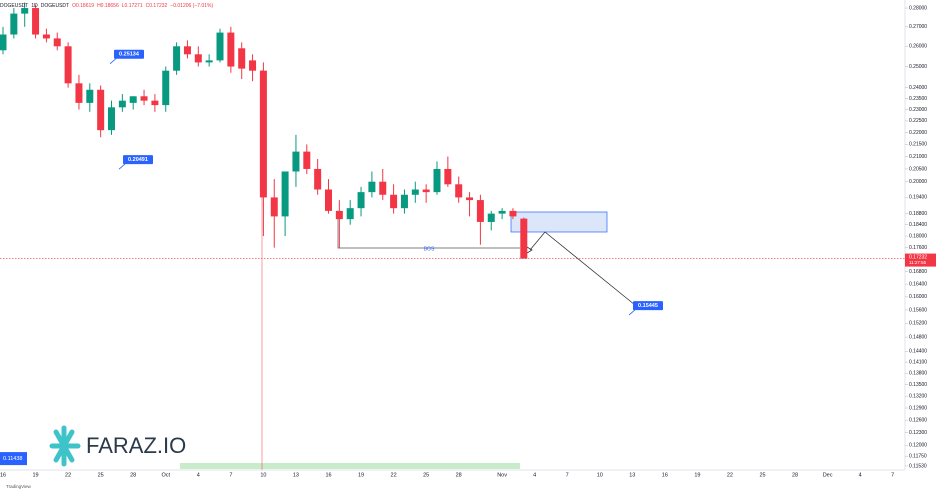  I want to click on logo-icon, so click(65, 446).